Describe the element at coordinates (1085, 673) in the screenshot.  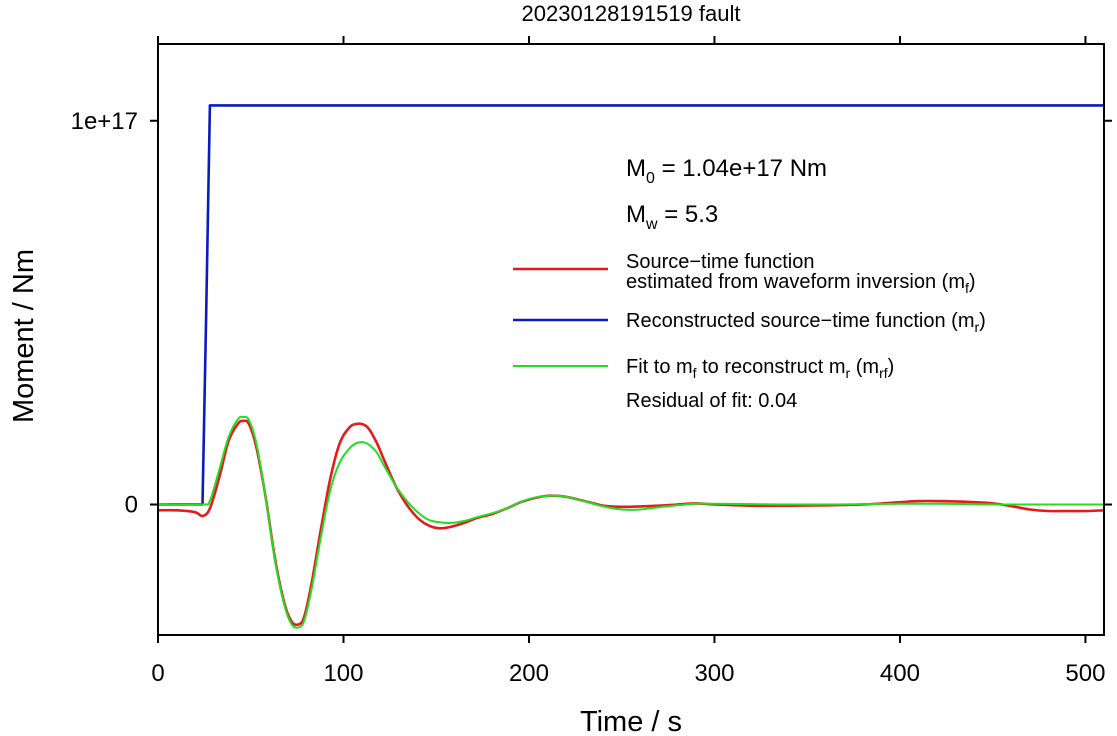
I see `x-tick-label: 500` at that location.